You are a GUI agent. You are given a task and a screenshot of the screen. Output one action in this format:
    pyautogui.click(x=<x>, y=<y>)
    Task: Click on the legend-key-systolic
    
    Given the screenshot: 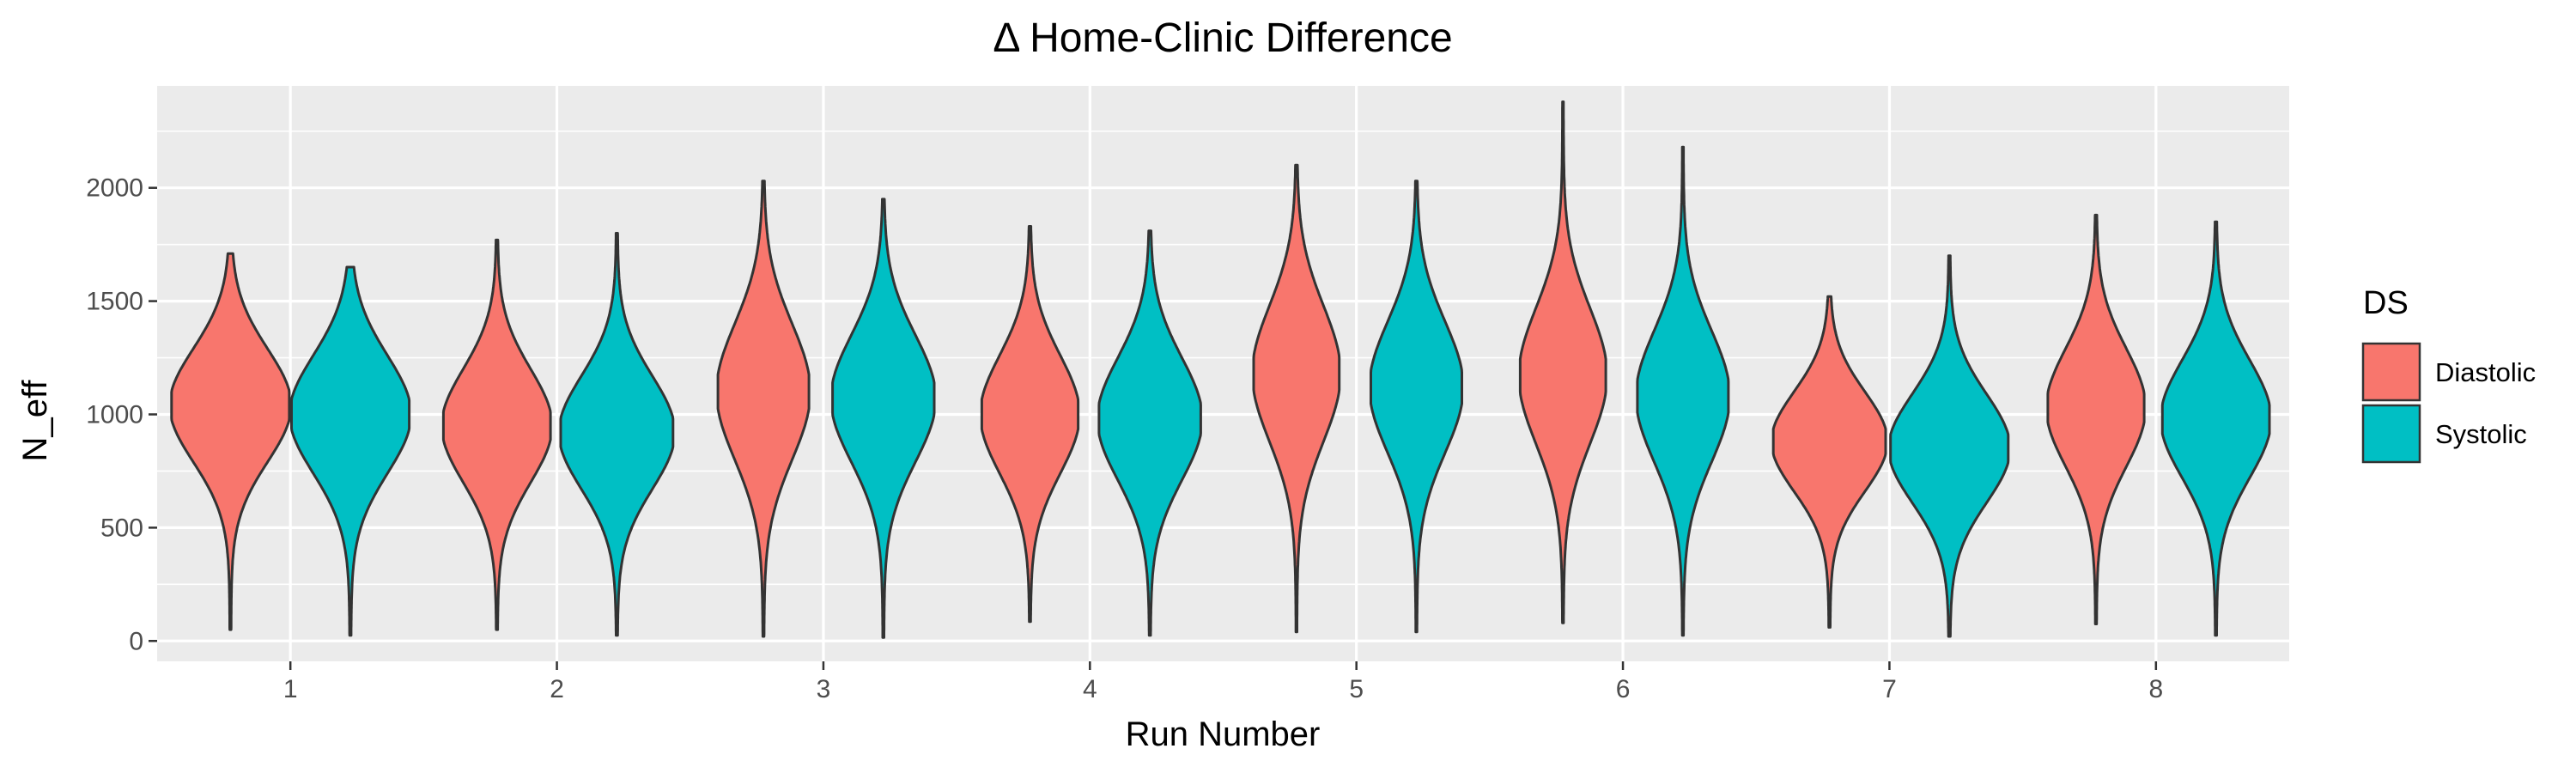 What is the action you would take?
    pyautogui.click(x=2391, y=434)
    